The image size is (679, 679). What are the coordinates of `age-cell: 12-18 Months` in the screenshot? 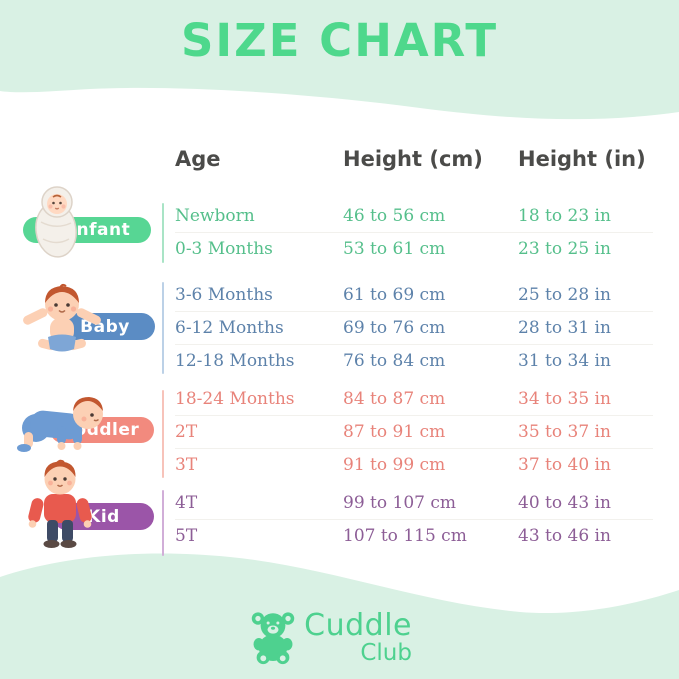 It's located at (235, 361).